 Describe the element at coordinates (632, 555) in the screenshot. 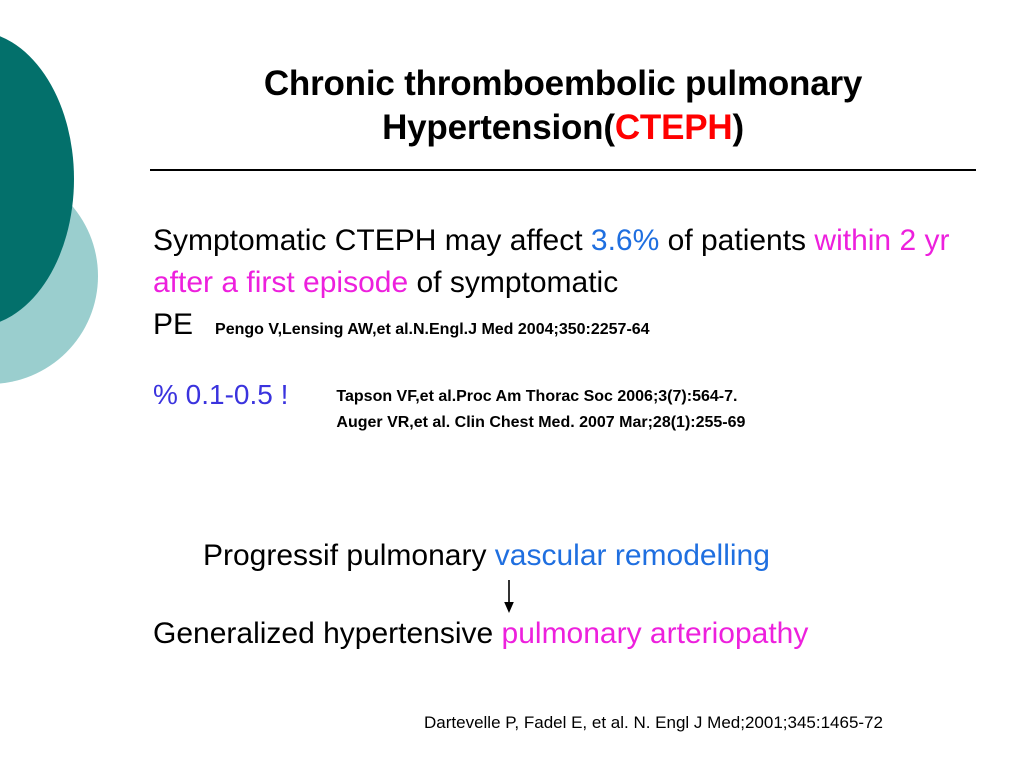

I see `progression-line-1-highlight: vascular remodelling` at that location.